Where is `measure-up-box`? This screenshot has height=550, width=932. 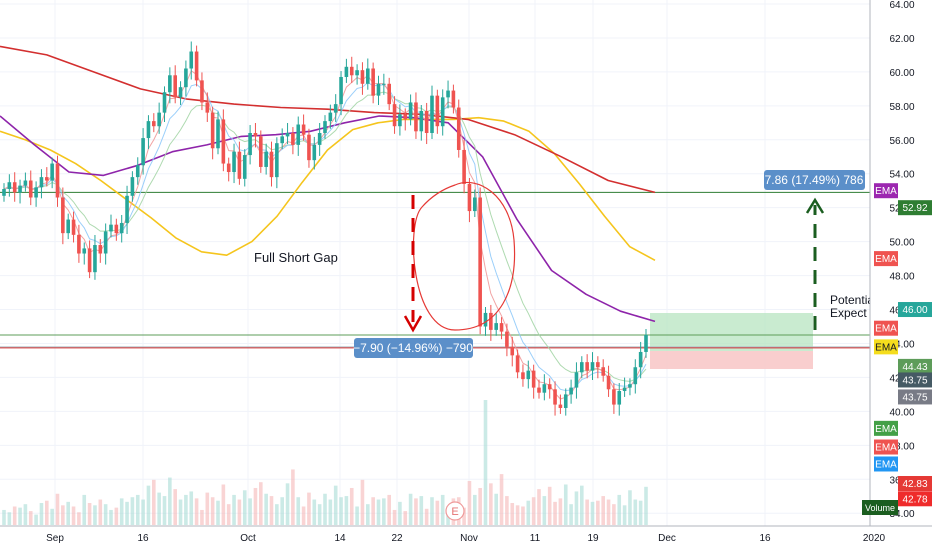
measure-up-box is located at coordinates (814, 180).